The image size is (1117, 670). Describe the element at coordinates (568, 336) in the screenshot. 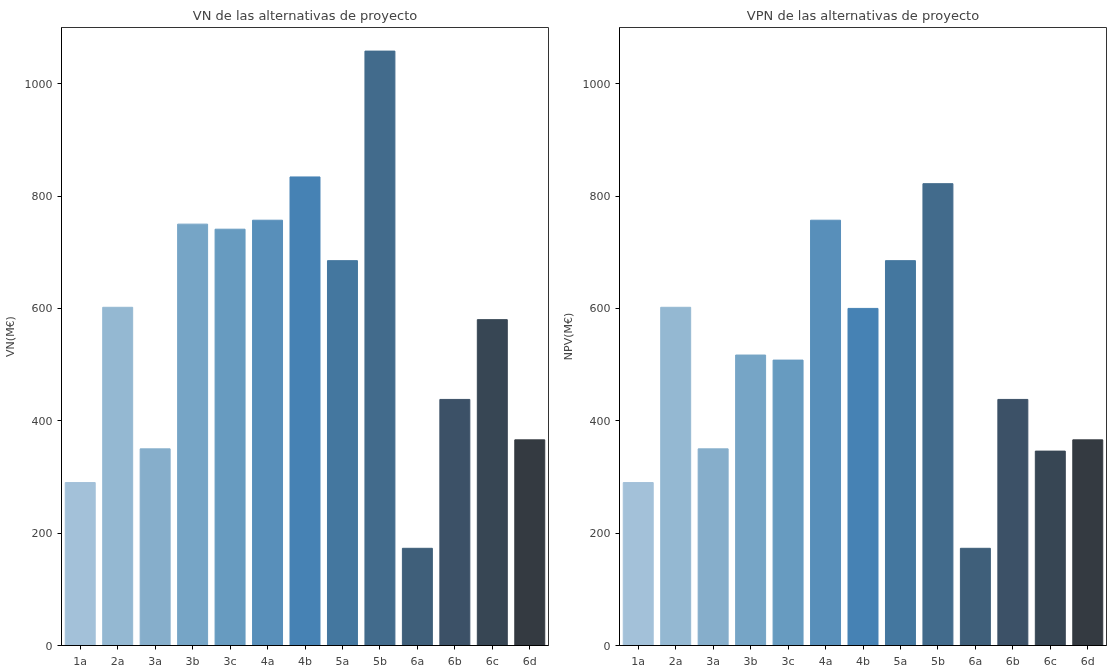

I see `y-axis-title: NPV(M€)` at that location.